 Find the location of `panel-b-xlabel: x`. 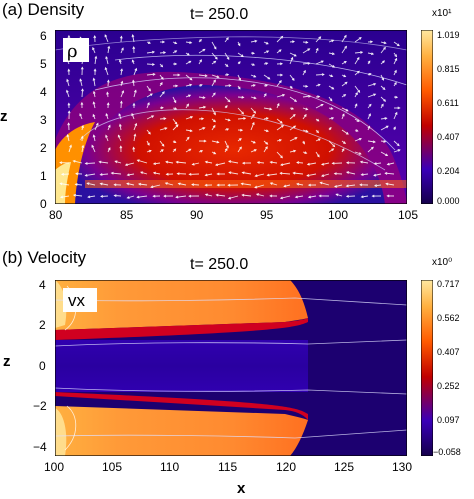

panel-b-xlabel: x is located at coordinates (241, 488).